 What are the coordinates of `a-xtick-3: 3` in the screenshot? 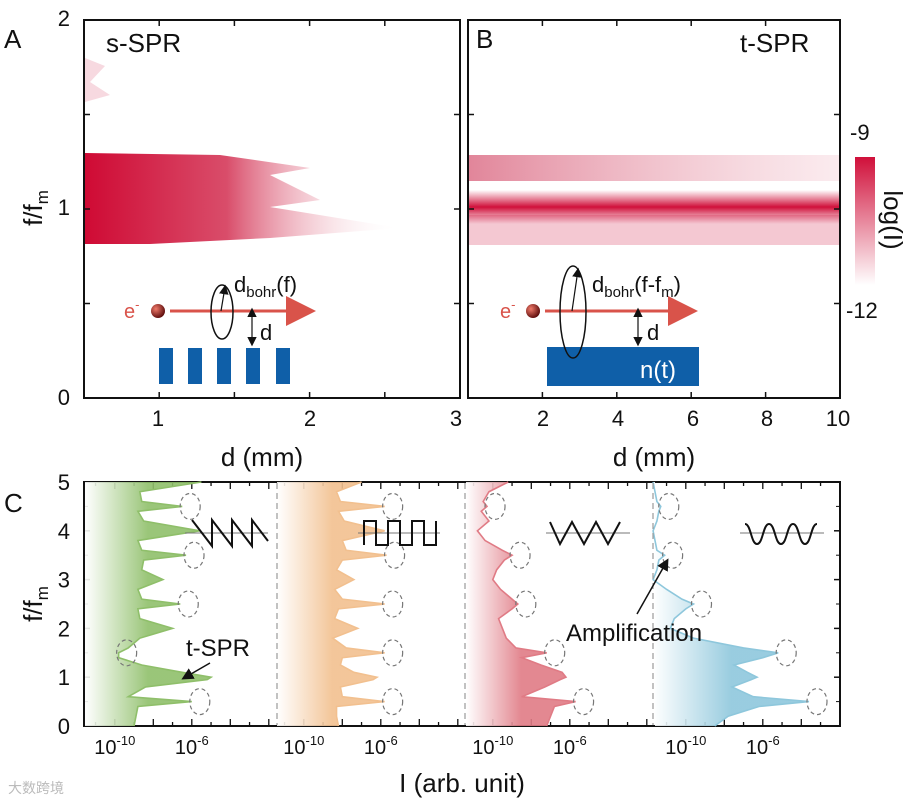 It's located at (456, 418).